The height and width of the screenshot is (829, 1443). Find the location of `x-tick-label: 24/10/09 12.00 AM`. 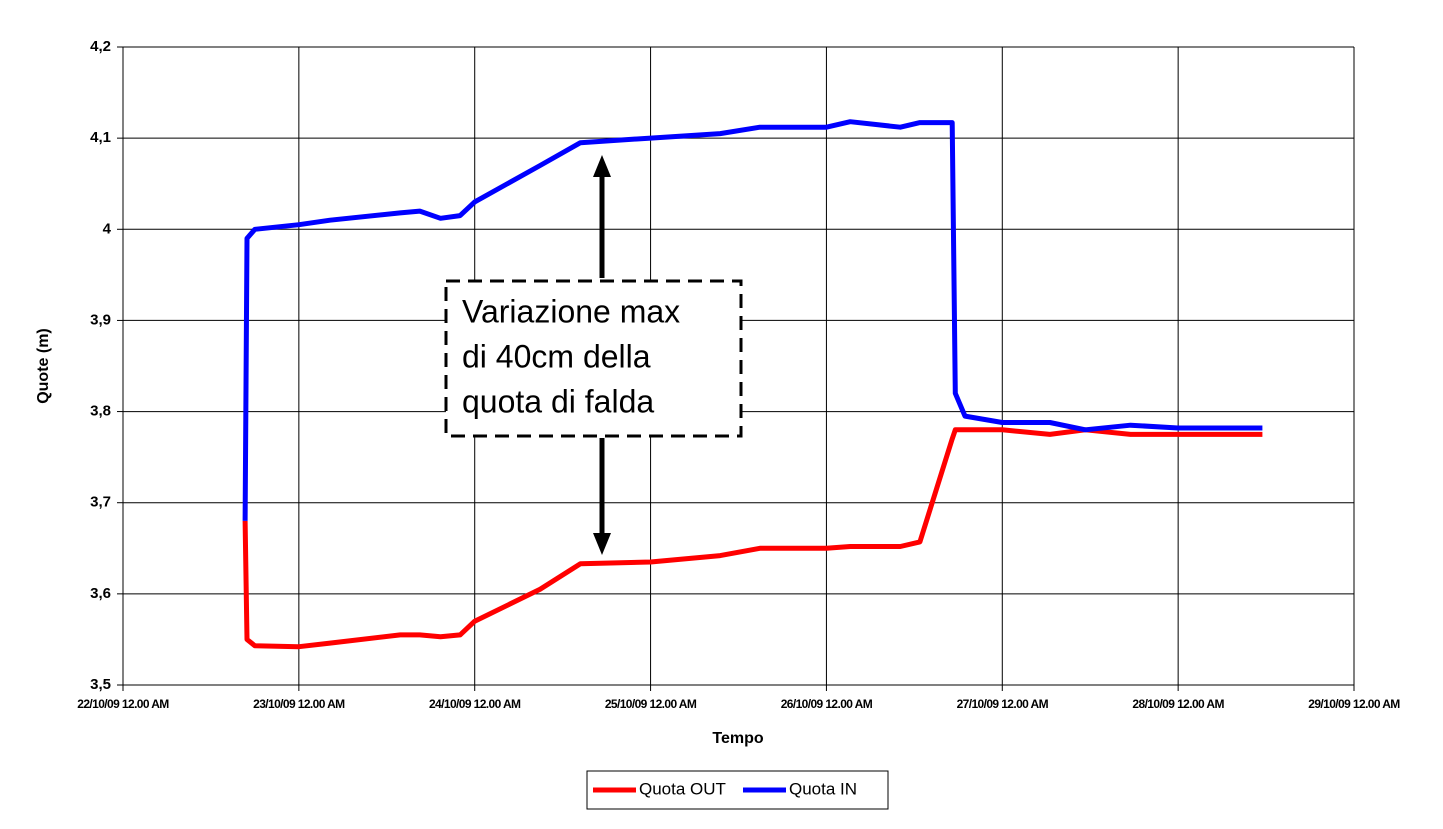

x-tick-label: 24/10/09 12.00 AM is located at coordinates (475, 704).